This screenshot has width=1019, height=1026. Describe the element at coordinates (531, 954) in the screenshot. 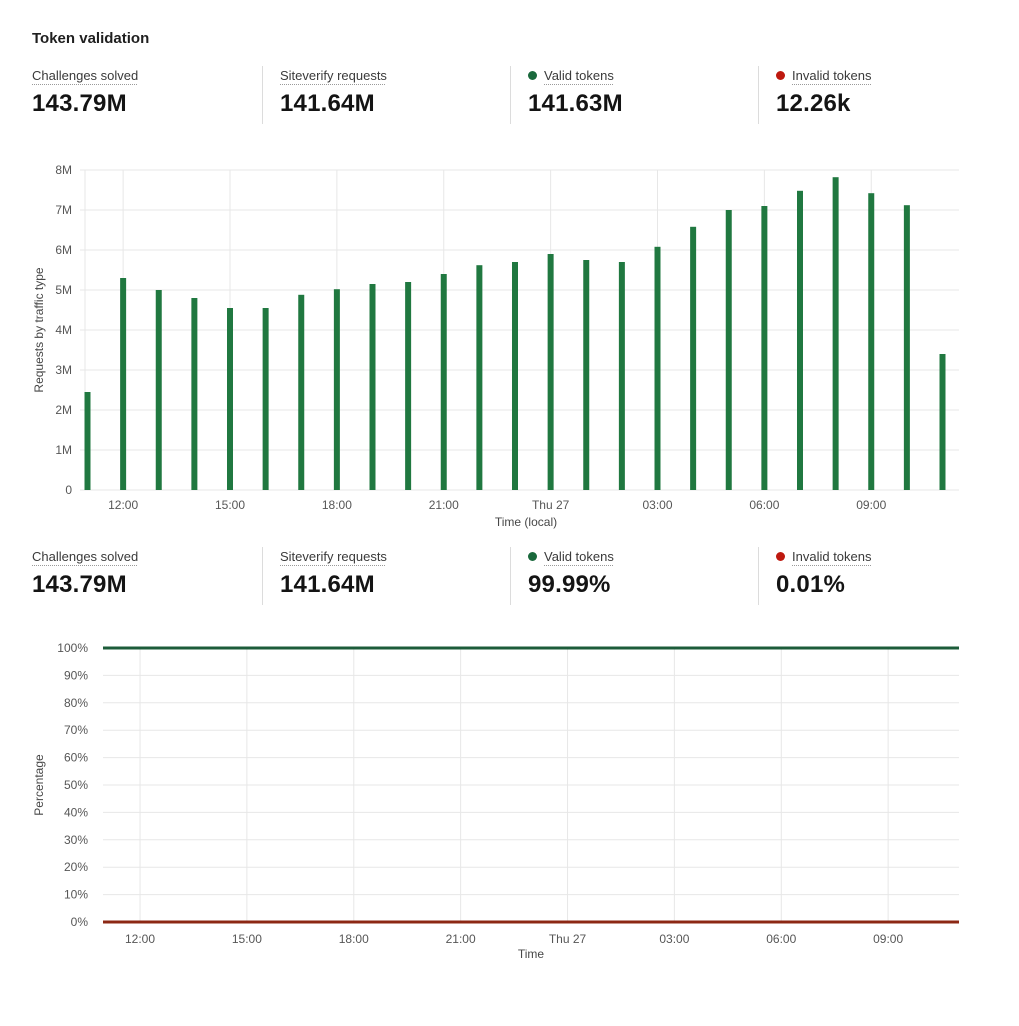

I see `x-axis-title: Time` at that location.